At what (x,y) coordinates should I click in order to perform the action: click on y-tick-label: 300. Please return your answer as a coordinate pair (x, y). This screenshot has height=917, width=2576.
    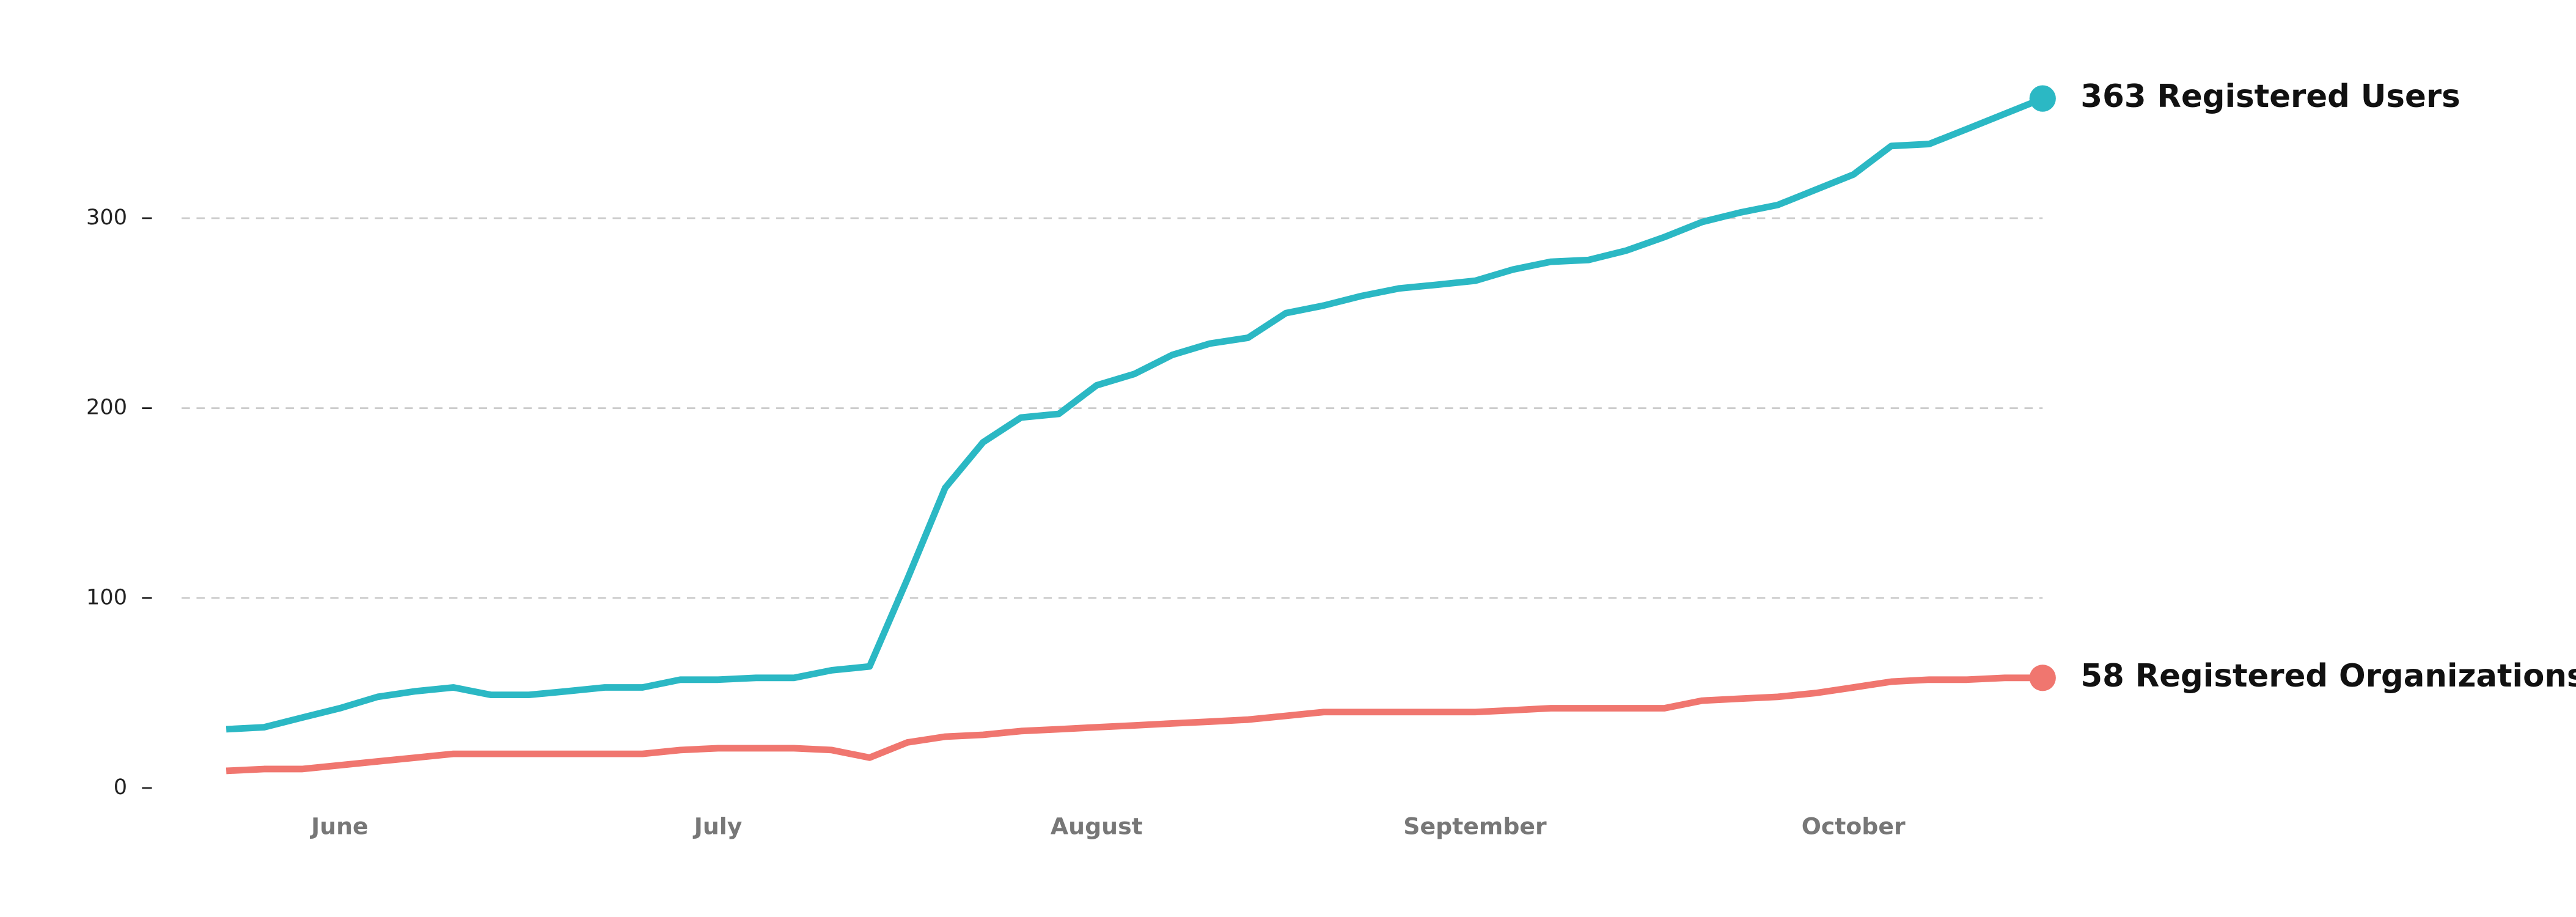
    Looking at the image, I should click on (106, 217).